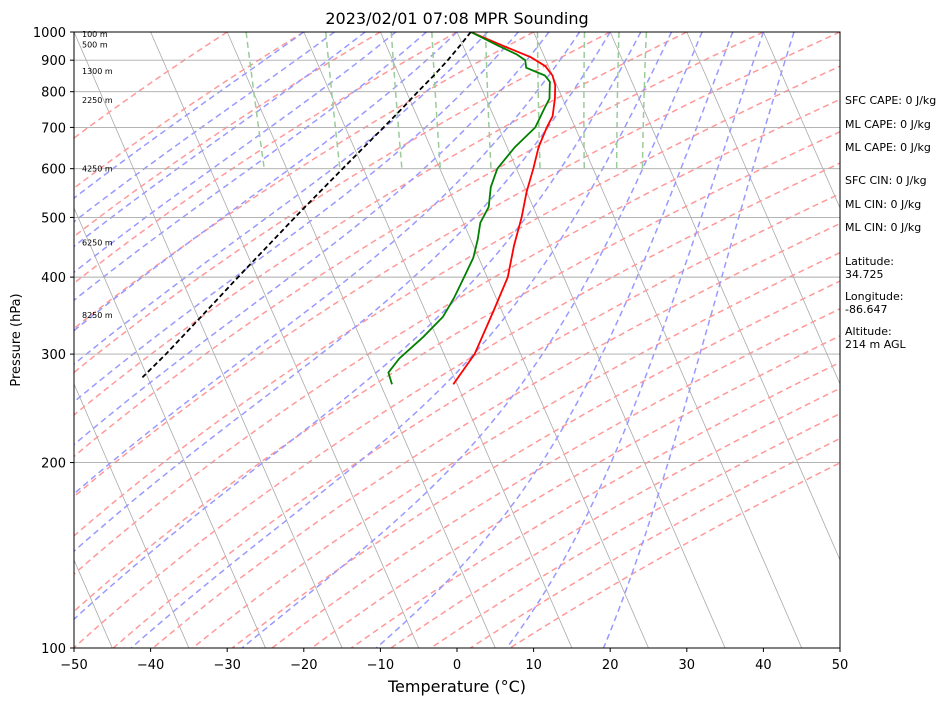 This screenshot has height=705, width=946. I want to click on x-tick-label: 30, so click(687, 665).